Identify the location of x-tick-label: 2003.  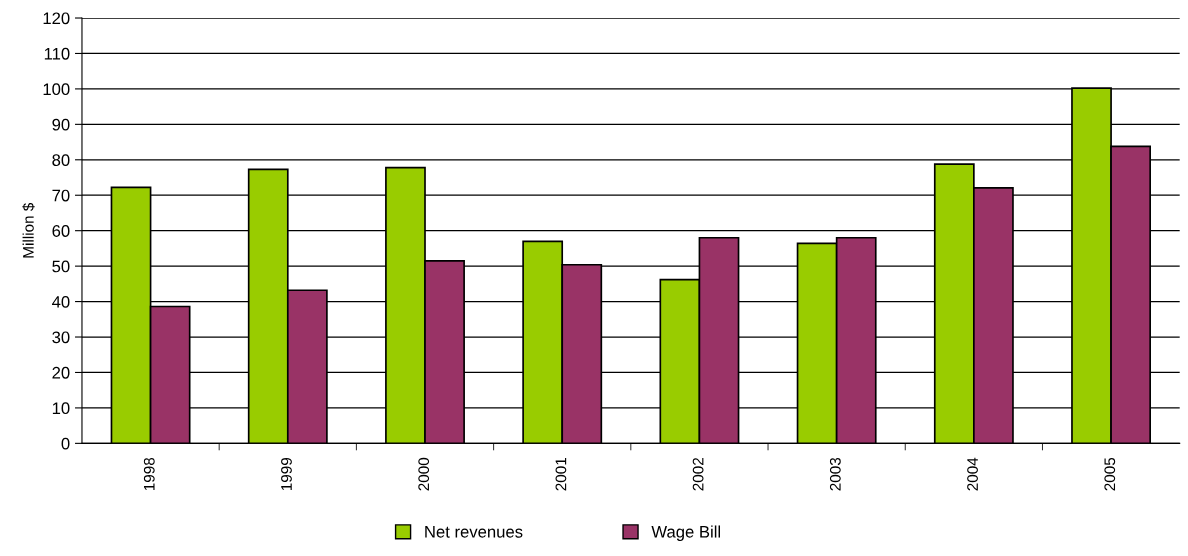
(835, 474).